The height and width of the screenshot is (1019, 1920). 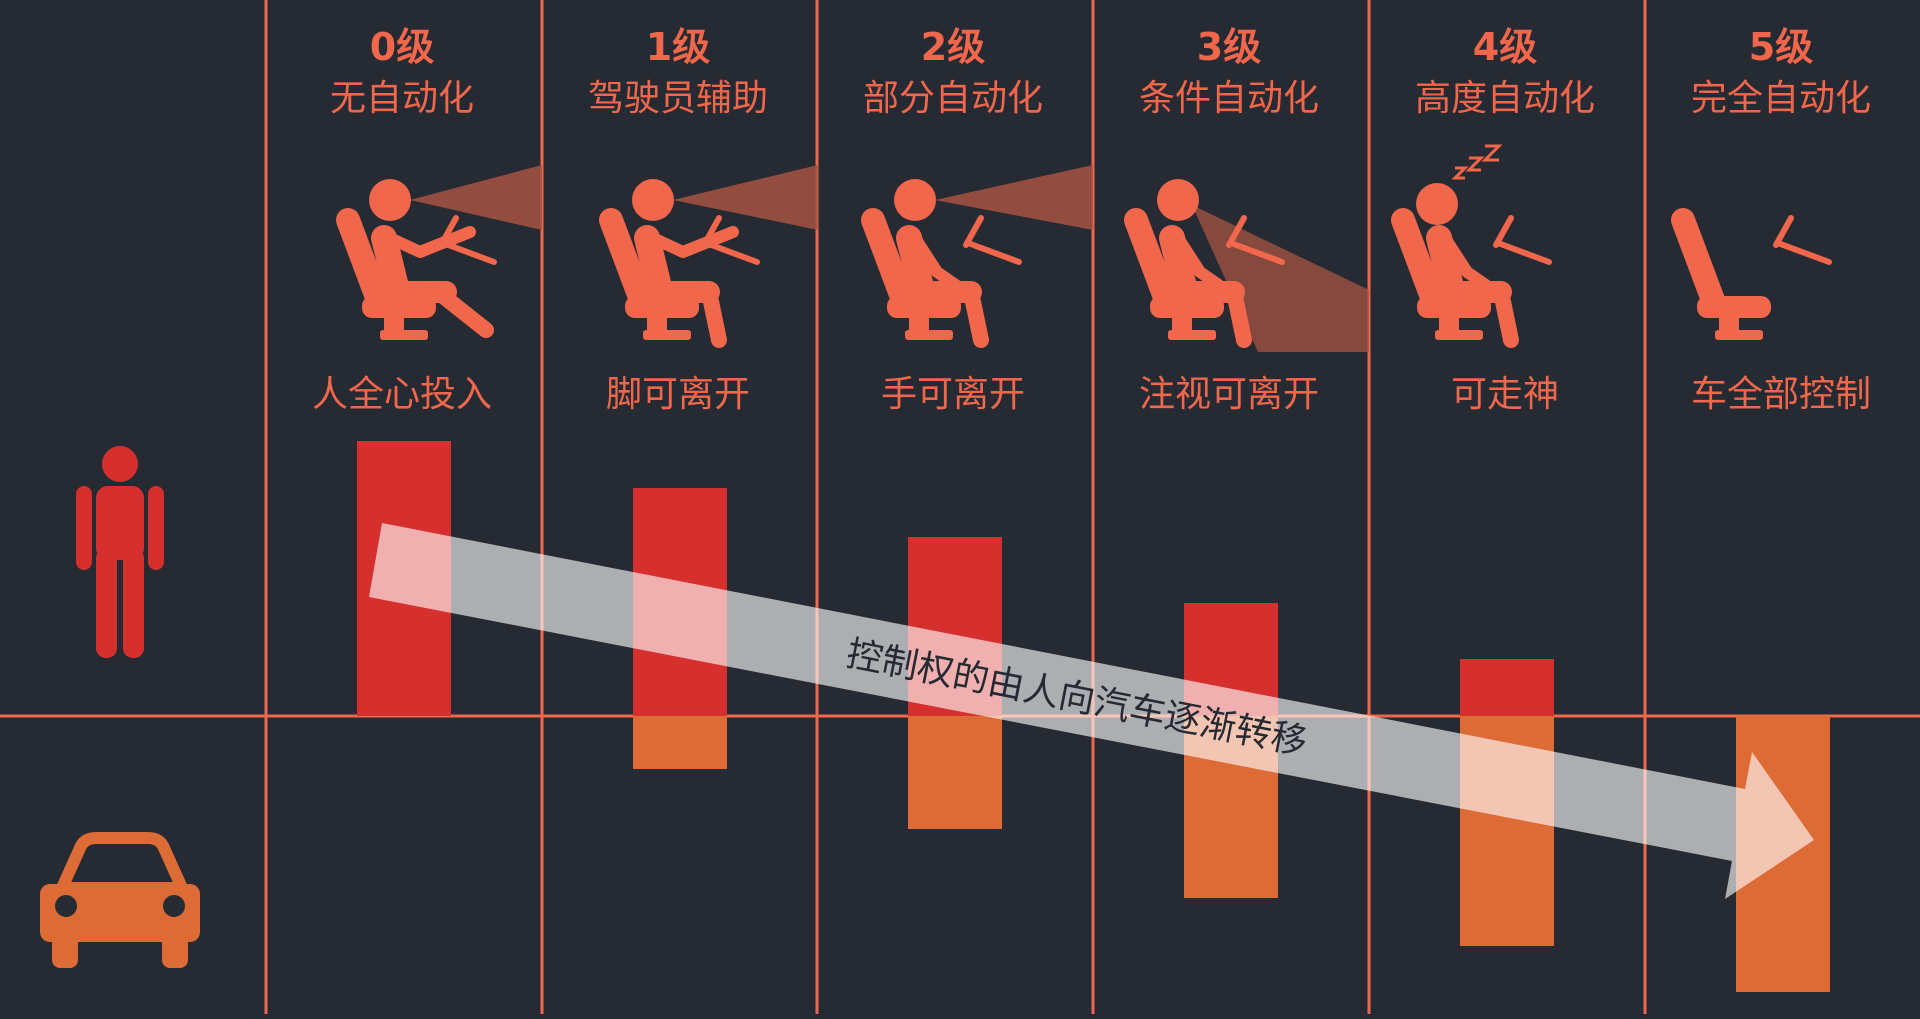 What do you see at coordinates (120, 552) in the screenshot?
I see `person-icon` at bounding box center [120, 552].